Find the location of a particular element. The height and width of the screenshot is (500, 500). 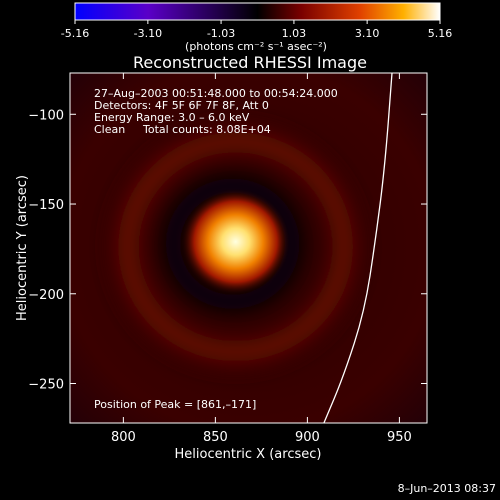

y-tick-label: −250 is located at coordinates (46, 385).